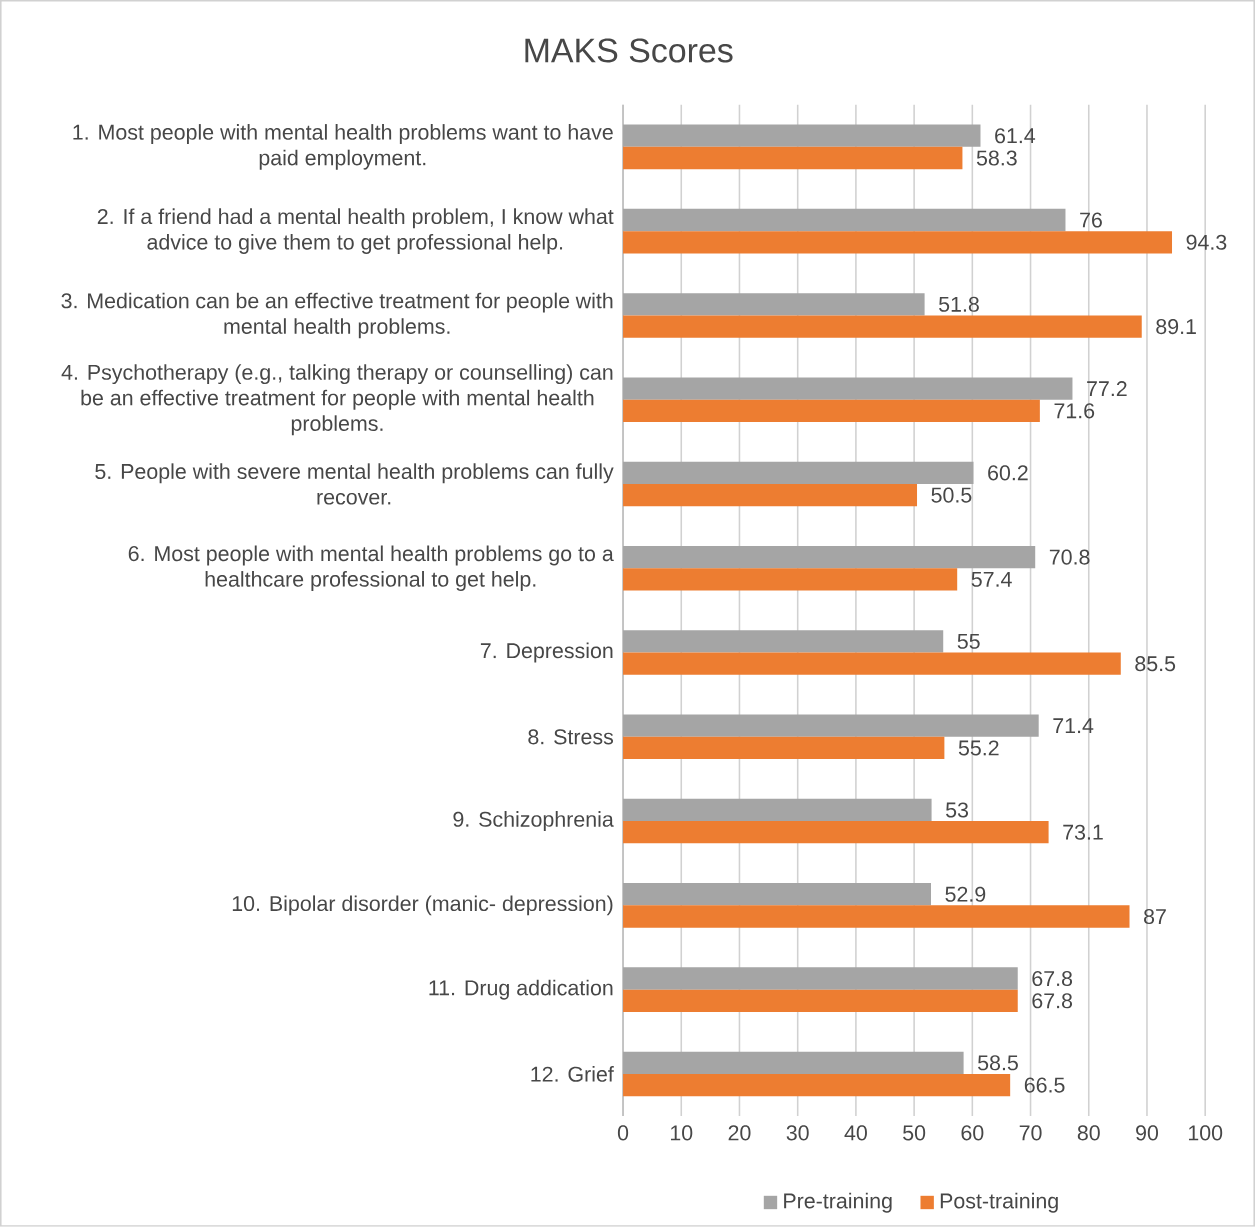  I want to click on y-tick-label: 10. Bipolar disorder (manic- depression), so click(422, 905).